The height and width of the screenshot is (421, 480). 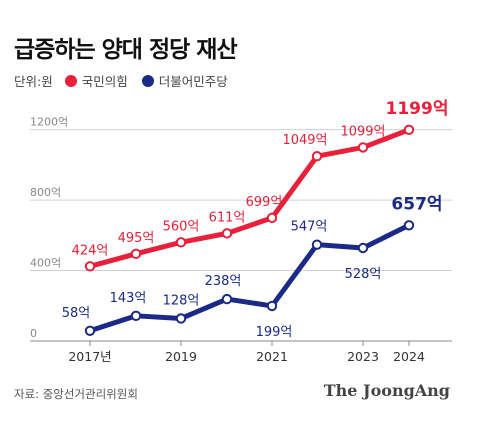 I want to click on source-note: 자료: 중앙선거관리위원회, so click(x=76, y=394).